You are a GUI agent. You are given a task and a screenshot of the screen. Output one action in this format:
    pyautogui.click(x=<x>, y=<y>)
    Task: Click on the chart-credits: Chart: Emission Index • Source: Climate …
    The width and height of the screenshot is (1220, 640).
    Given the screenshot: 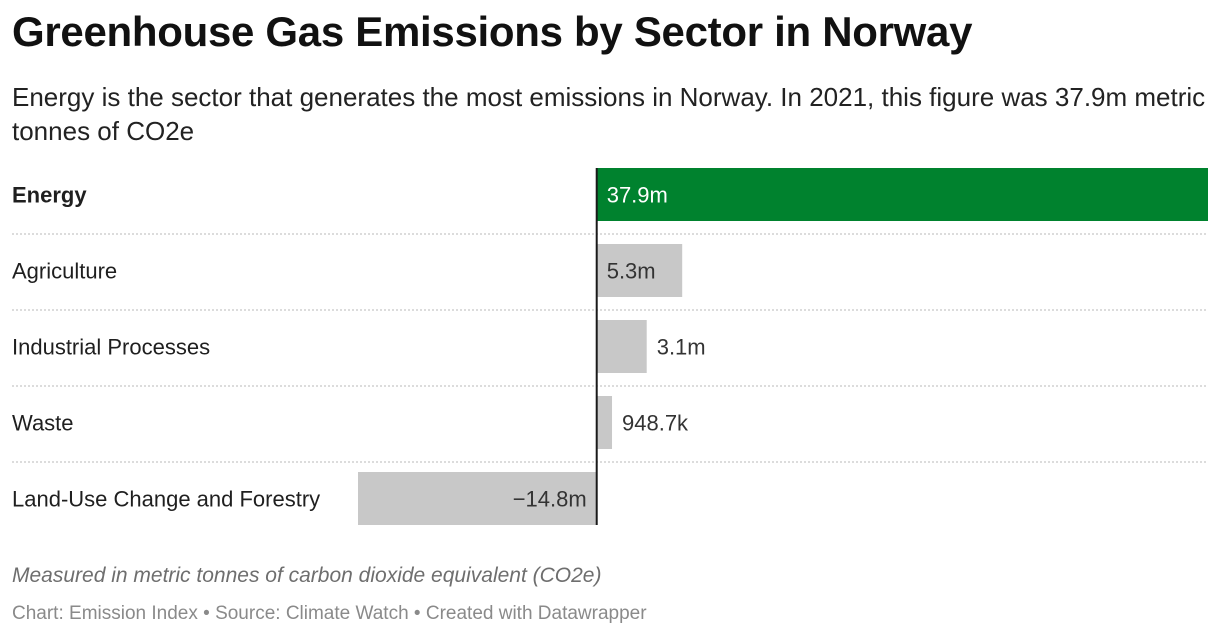 What is the action you would take?
    pyautogui.click(x=329, y=613)
    